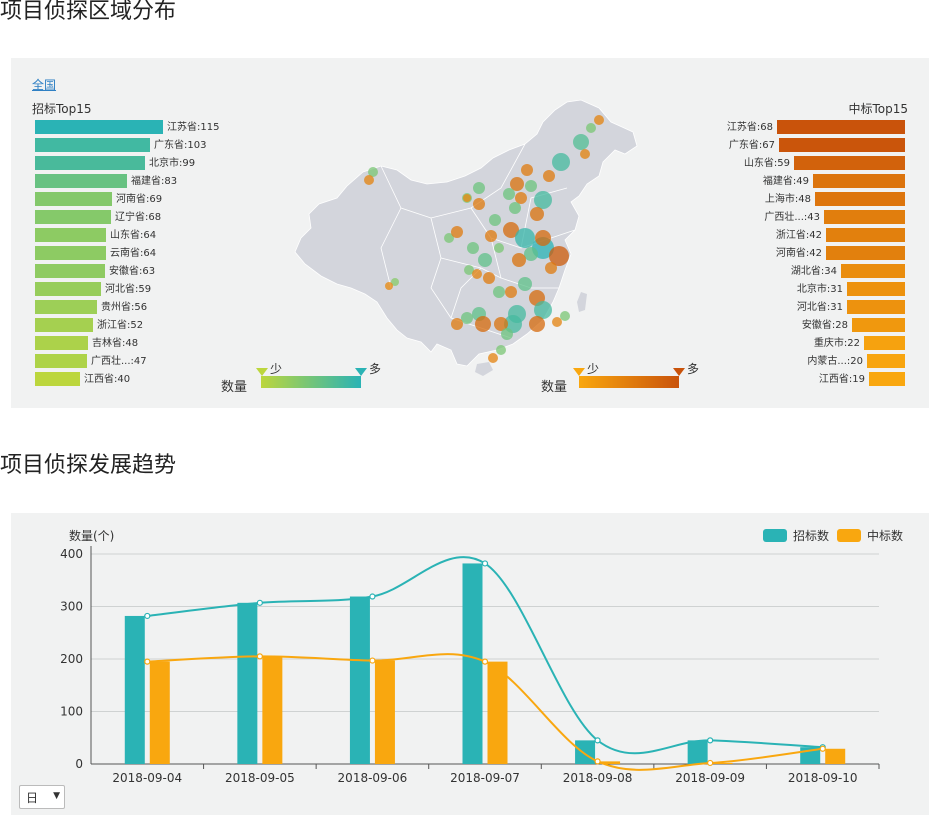 The height and width of the screenshot is (828, 945). What do you see at coordinates (145, 235) in the screenshot?
I see `rank-row: 山东省:64` at bounding box center [145, 235].